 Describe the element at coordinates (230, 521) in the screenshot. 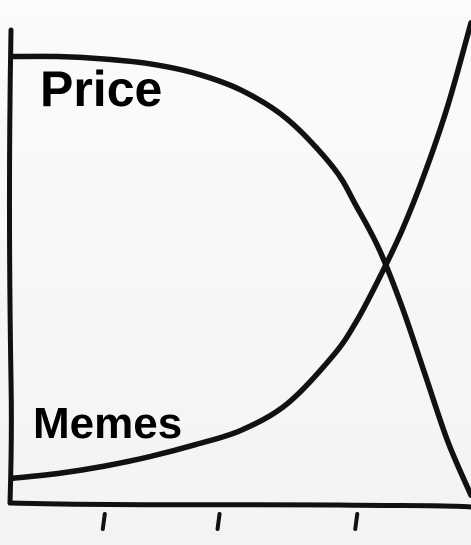

I see `x-ticks` at that location.